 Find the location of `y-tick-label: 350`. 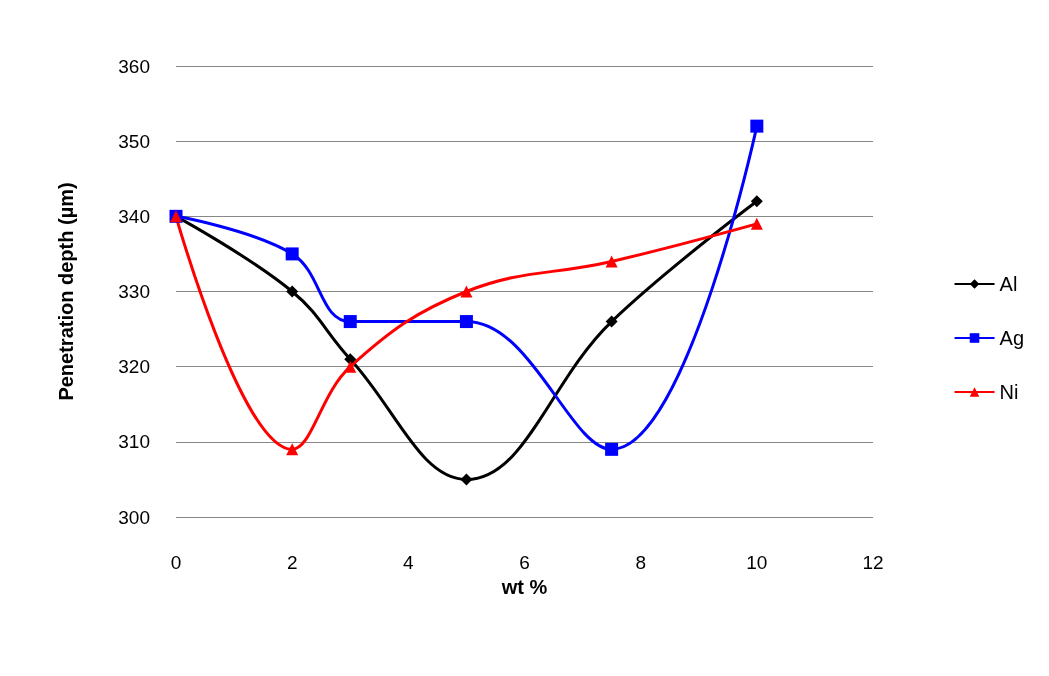

y-tick-label: 350 is located at coordinates (134, 141).